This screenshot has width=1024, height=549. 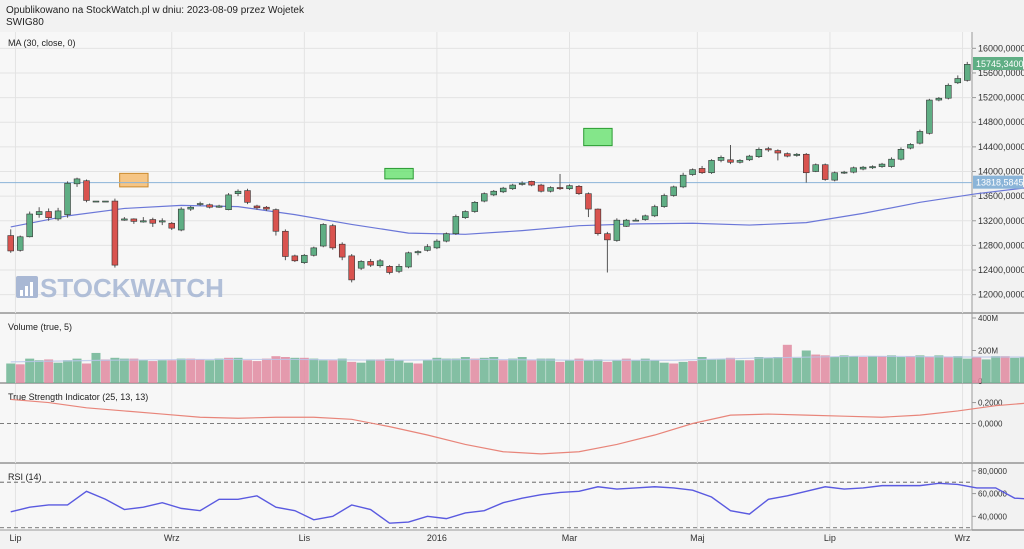 What do you see at coordinates (25, 477) in the screenshot?
I see `rsi-panel-label: RSI (14)` at bounding box center [25, 477].